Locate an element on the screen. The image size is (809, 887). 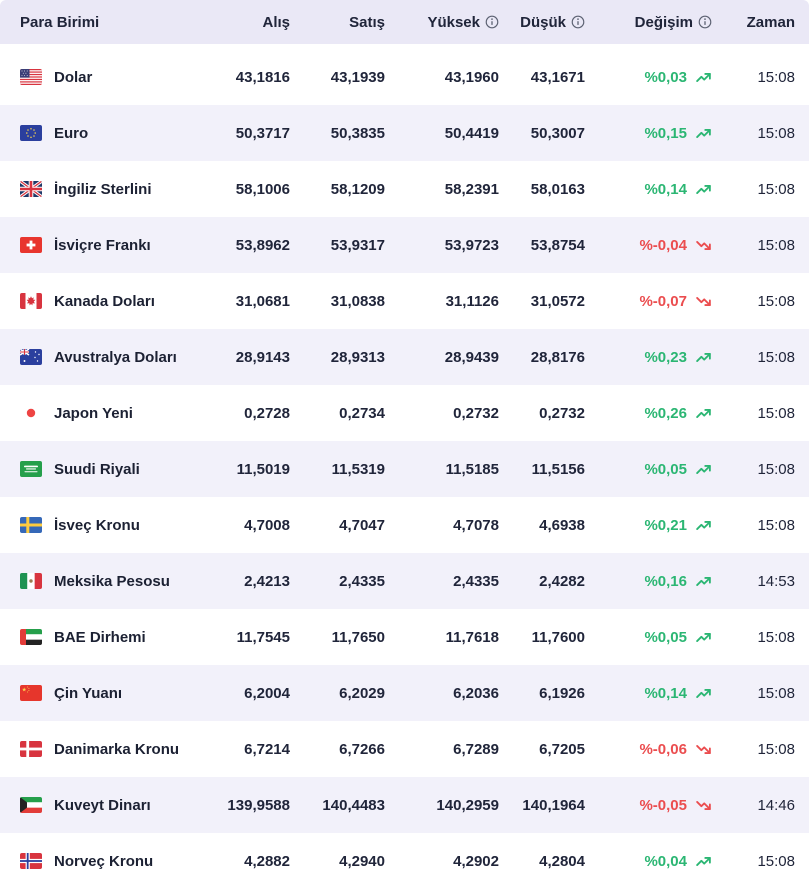
buy-value: 6,7214 is located at coordinates (267, 749).